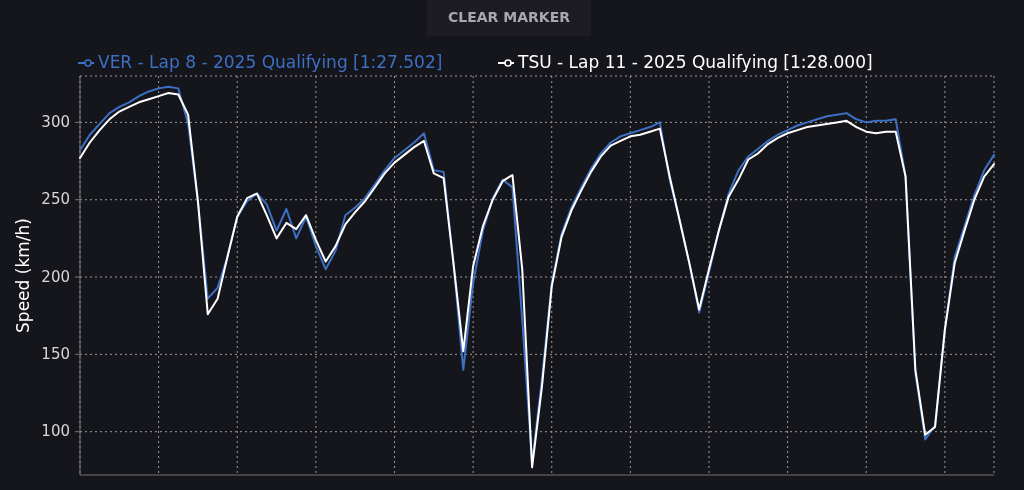  Describe the element at coordinates (55, 121) in the screenshot. I see `y-tick-label: 300` at that location.